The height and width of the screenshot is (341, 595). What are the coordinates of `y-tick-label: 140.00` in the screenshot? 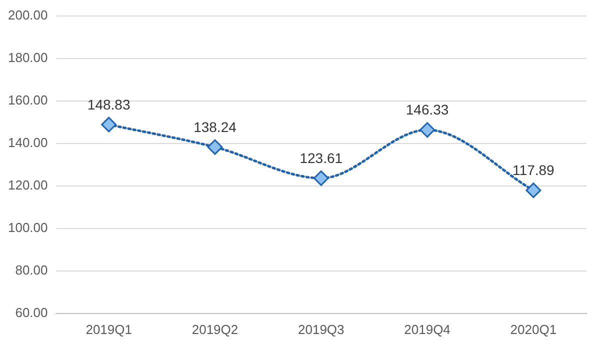 It's located at (28, 142).